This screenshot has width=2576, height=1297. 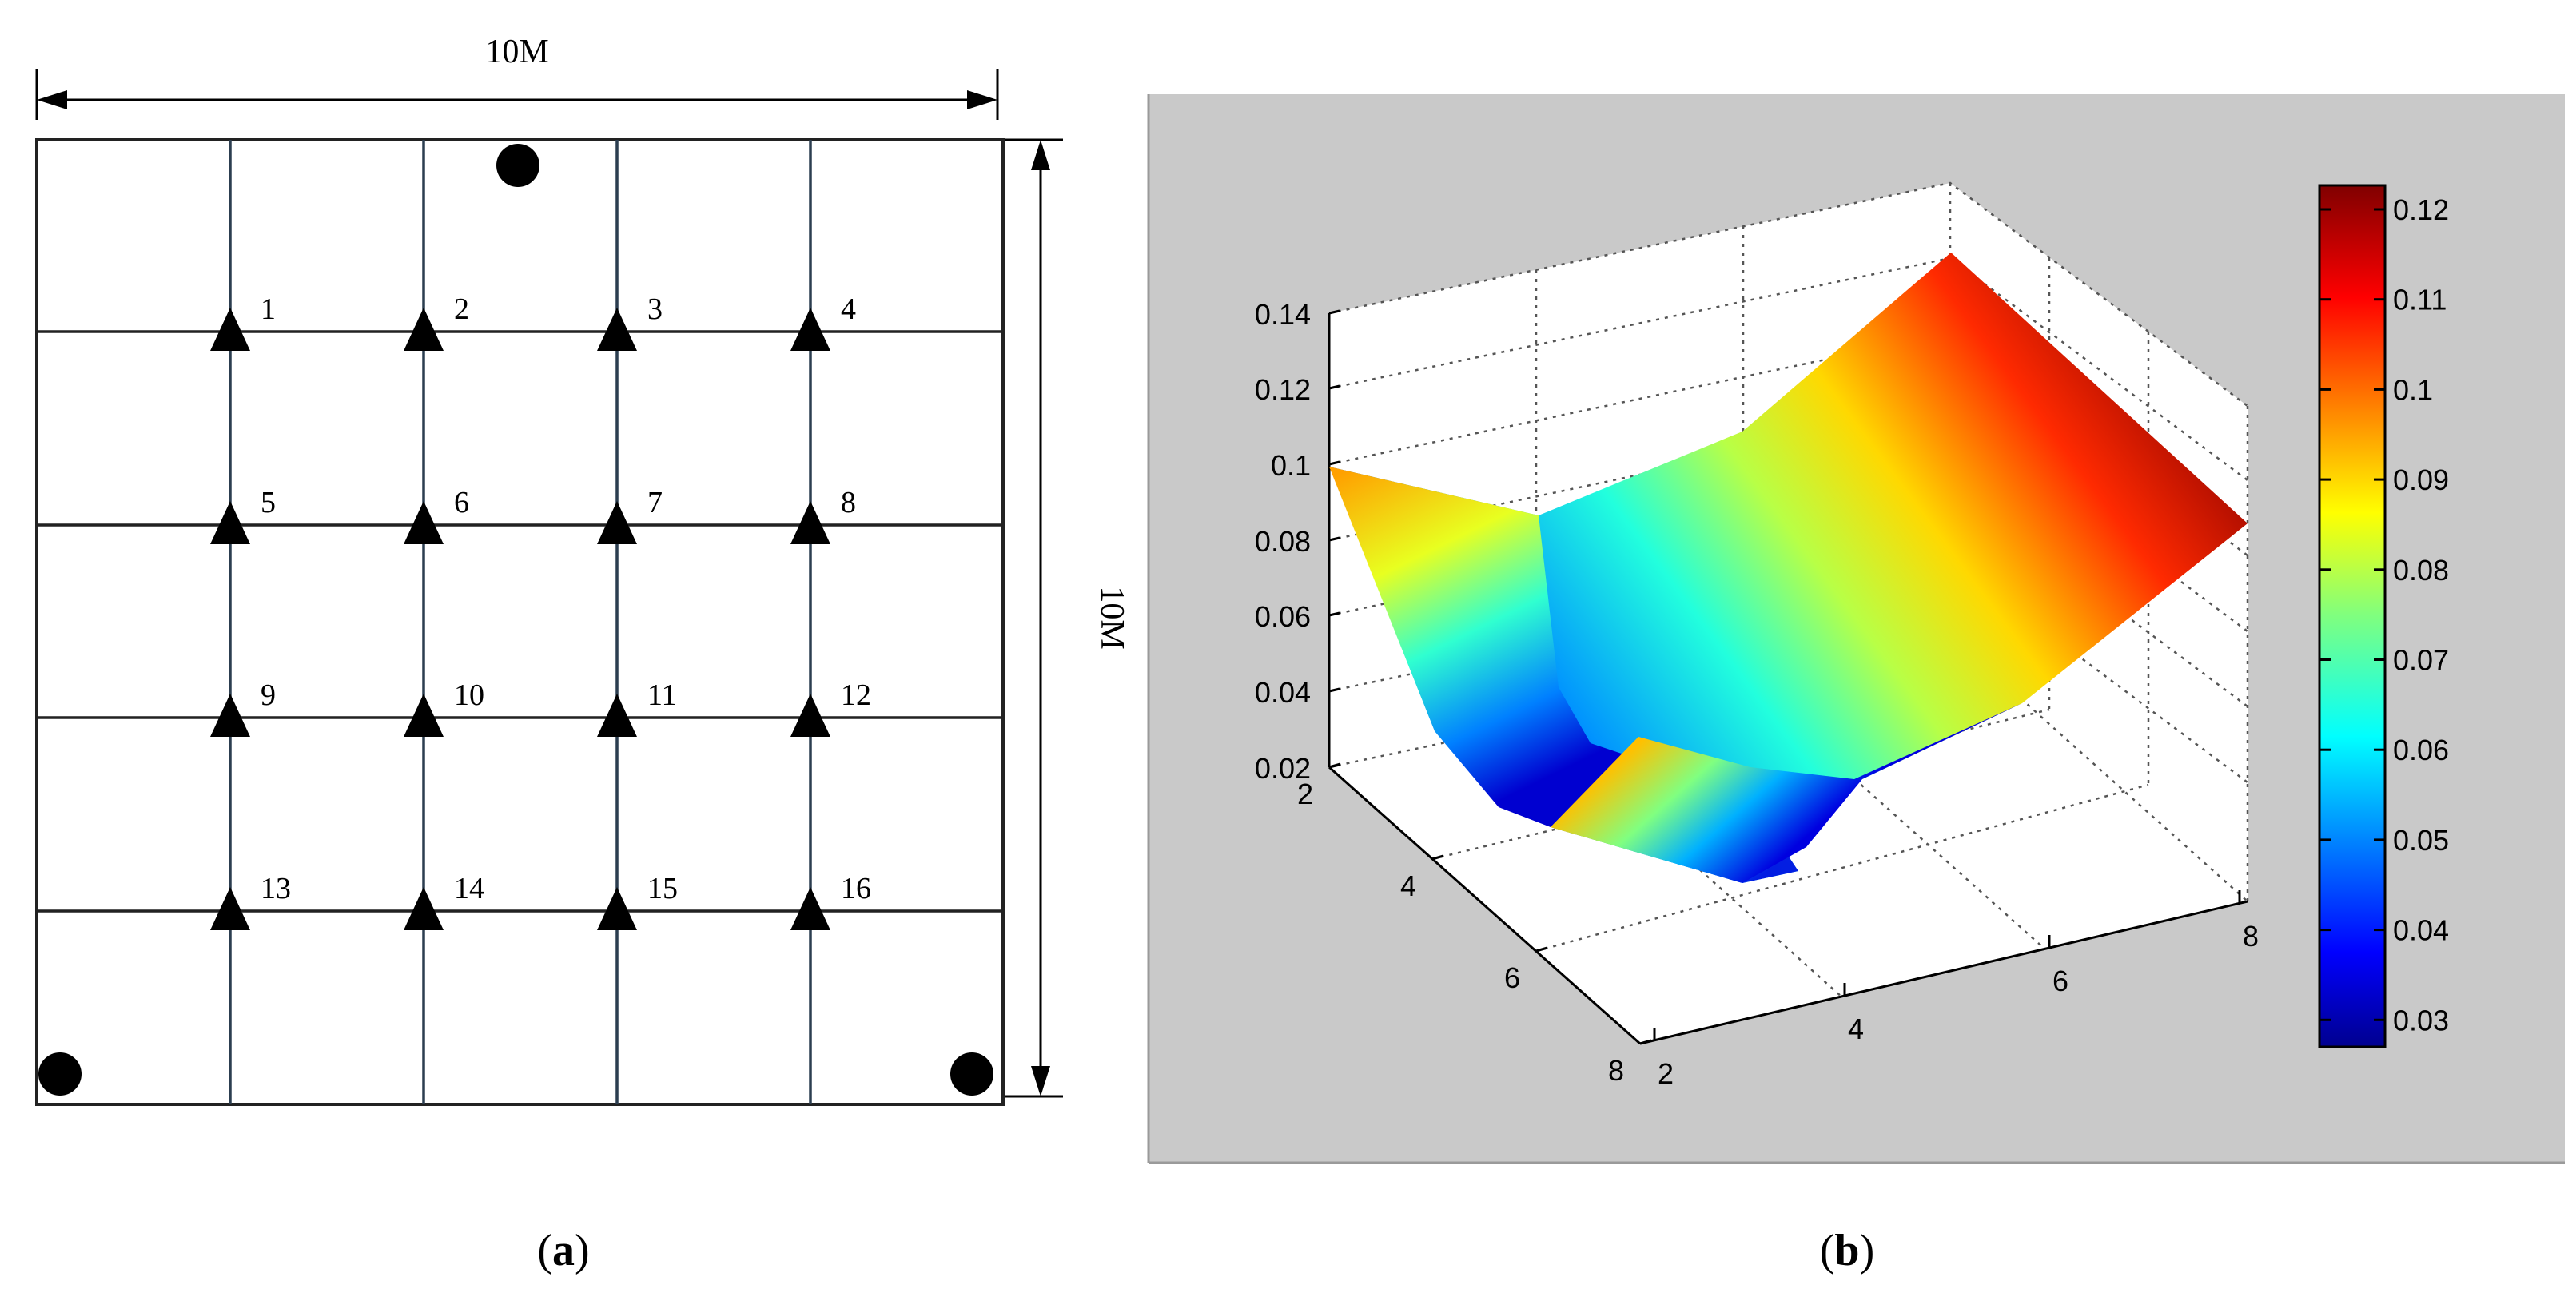 What do you see at coordinates (1283, 617) in the screenshot?
I see `z-tick-label: 0.06` at bounding box center [1283, 617].